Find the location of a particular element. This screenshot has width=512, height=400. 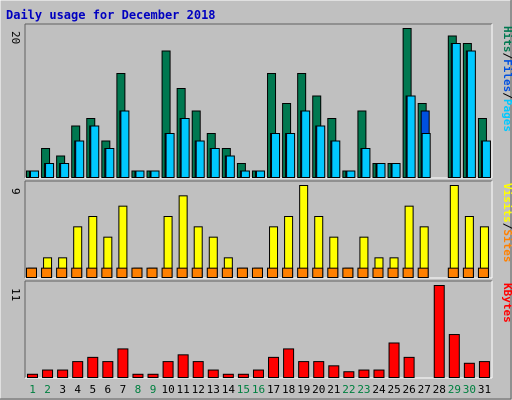

x-tick-label: 16 is located at coordinates (258, 389).